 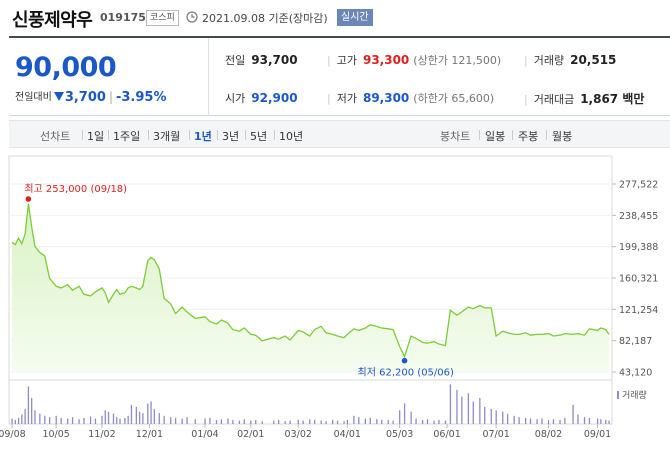 What do you see at coordinates (203, 136) in the screenshot?
I see `tab-1year: 1년` at bounding box center [203, 136].